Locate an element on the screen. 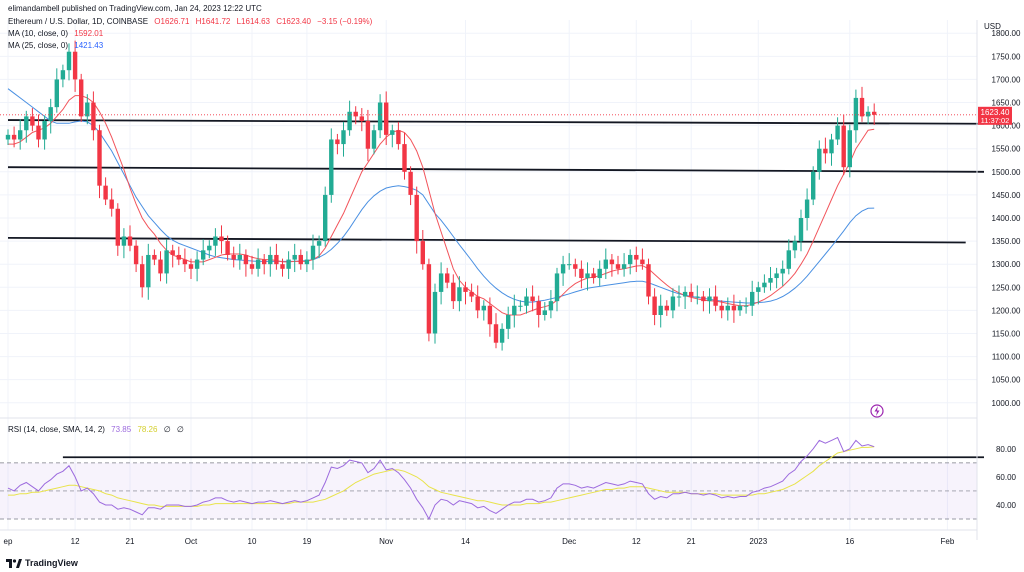  ma25-legend: MA (25, close, 0) 1421.43 is located at coordinates (55, 46).